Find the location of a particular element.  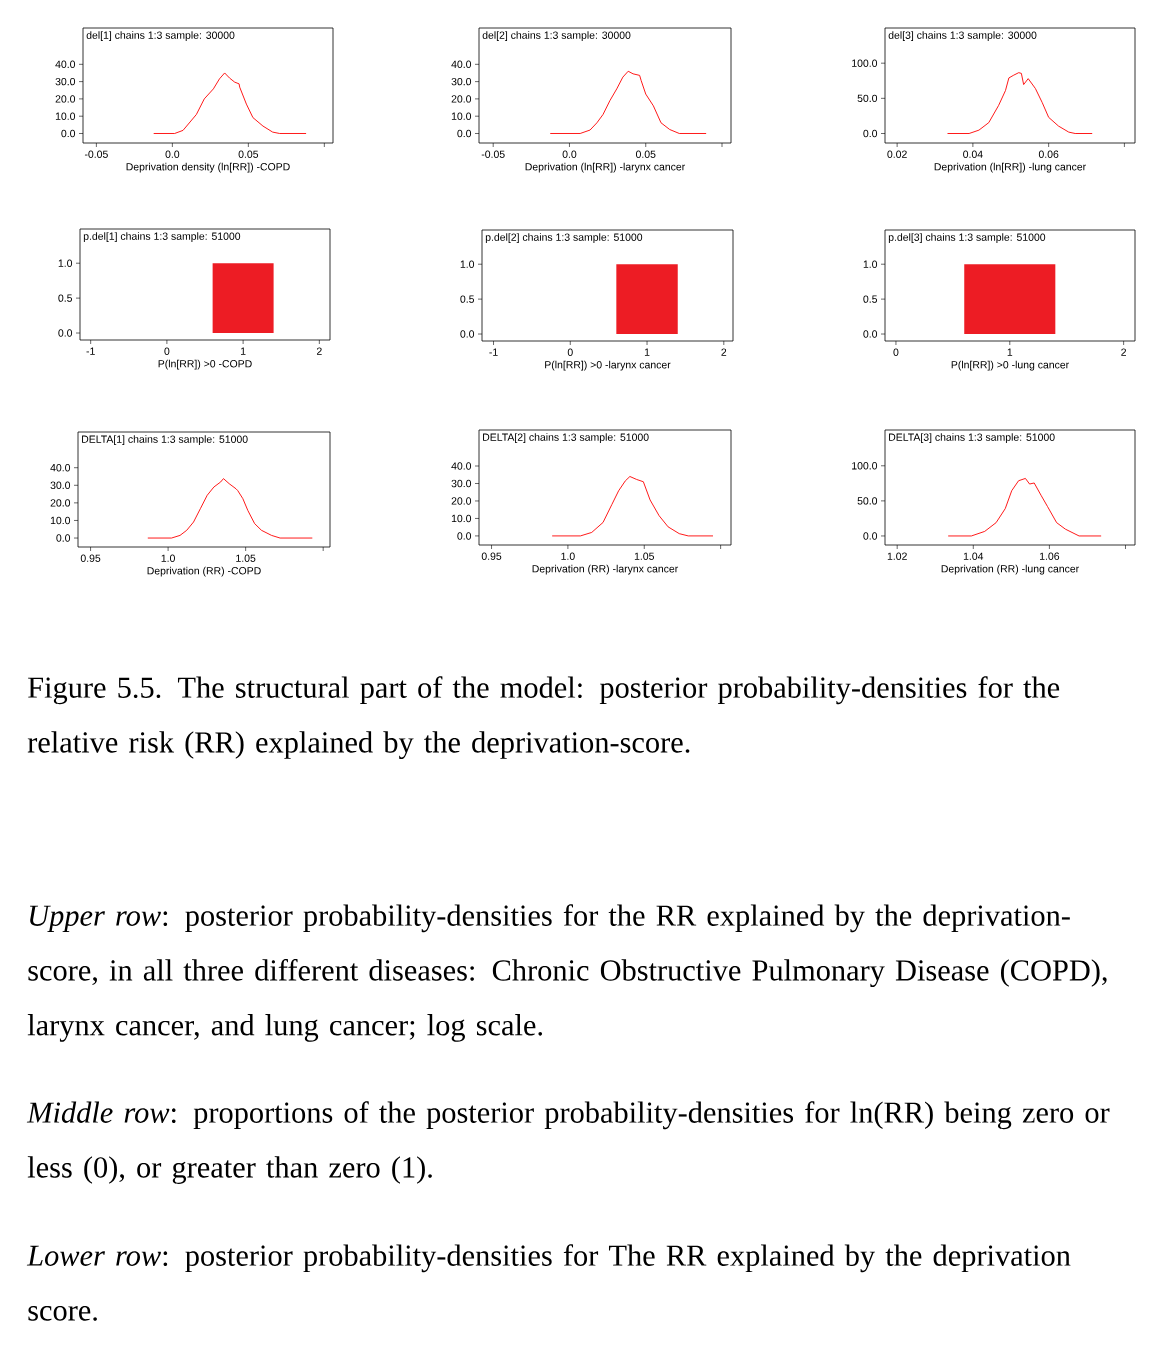

chart-title: DELTA[1] chains 1:3 sample: 51000 is located at coordinates (165, 440).